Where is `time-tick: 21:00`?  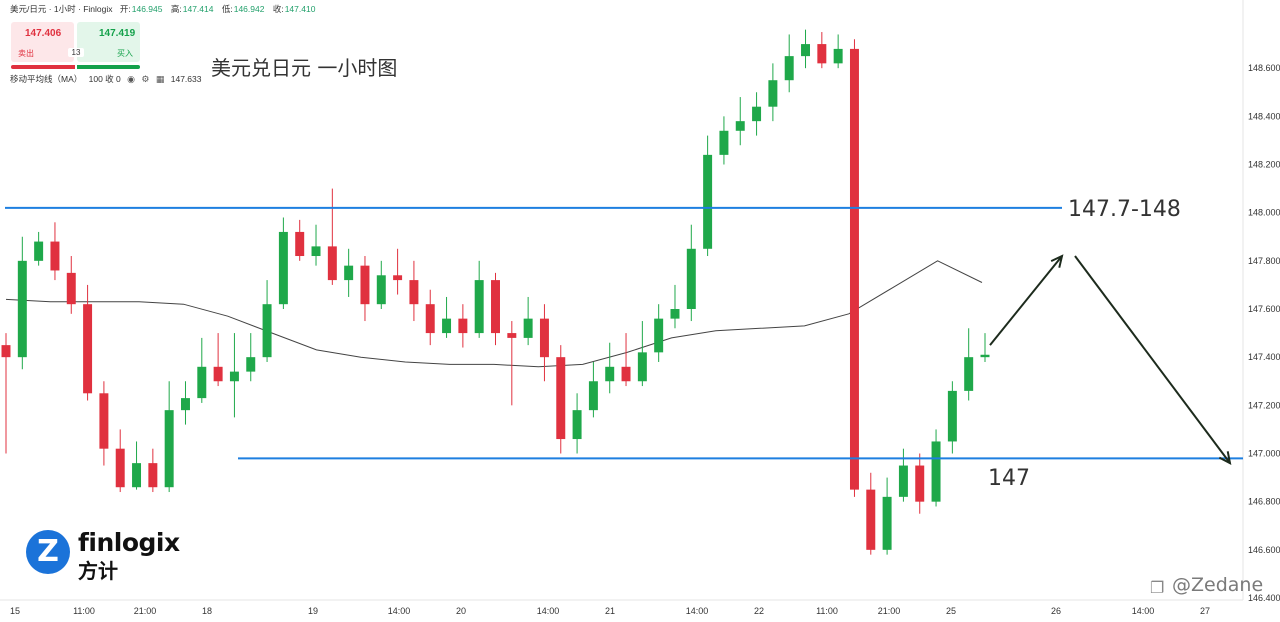
time-tick: 21:00 is located at coordinates (889, 611).